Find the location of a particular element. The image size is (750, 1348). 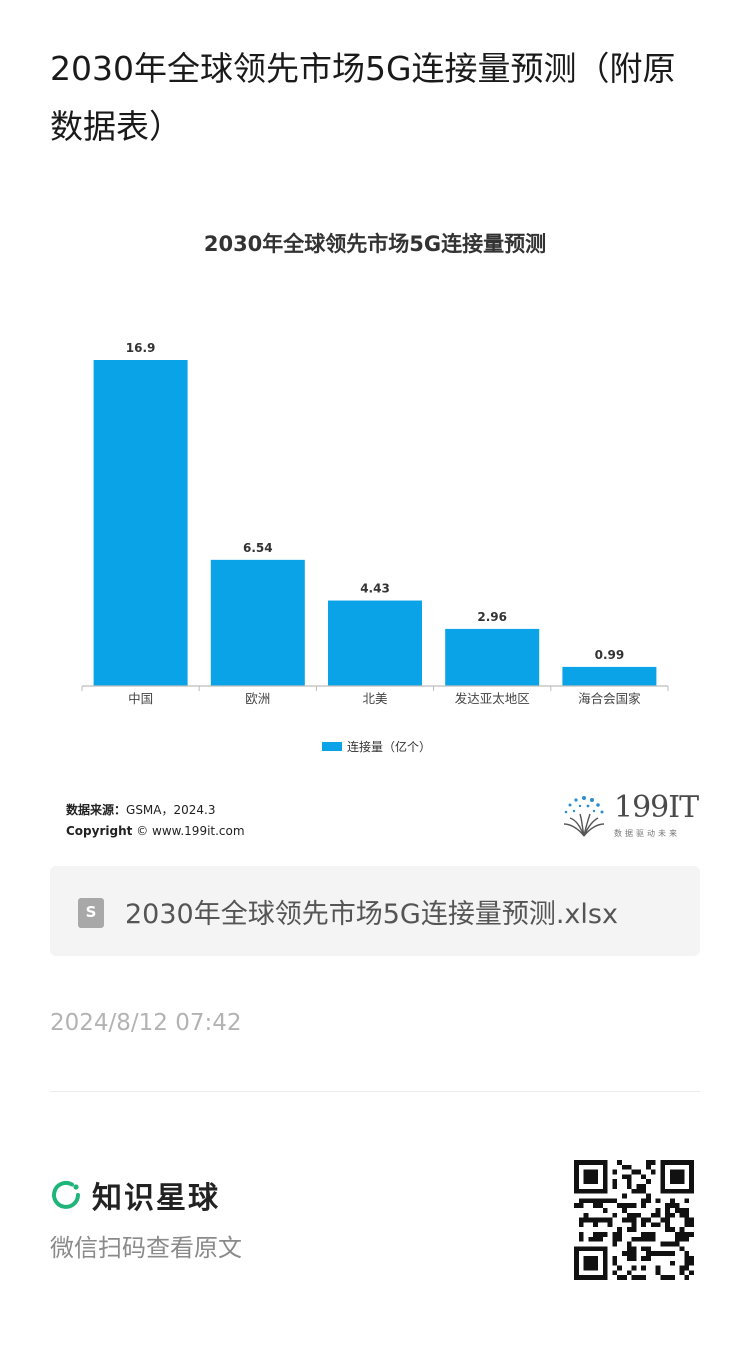

copyright-label: Copyright is located at coordinates (99, 831).